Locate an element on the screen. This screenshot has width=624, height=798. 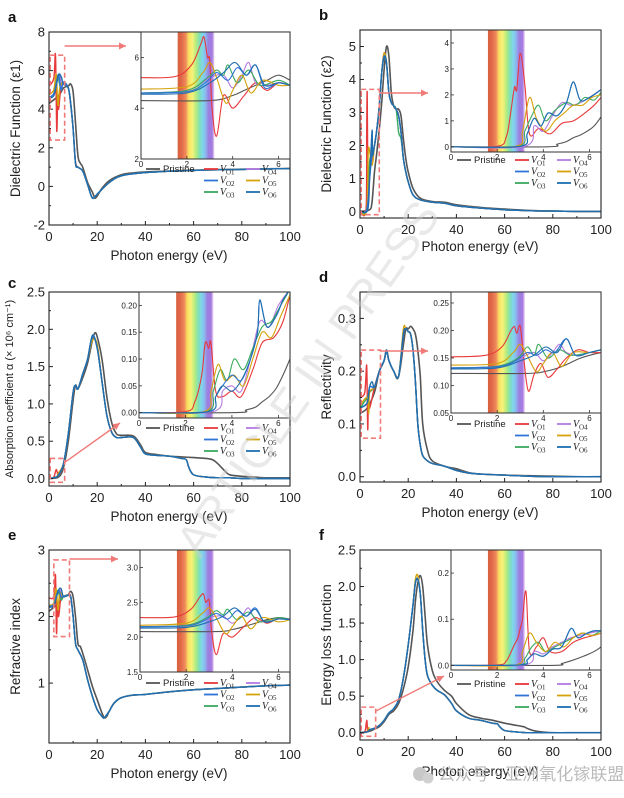
legend-item-v-o2: V O2 is located at coordinates (530, 173).